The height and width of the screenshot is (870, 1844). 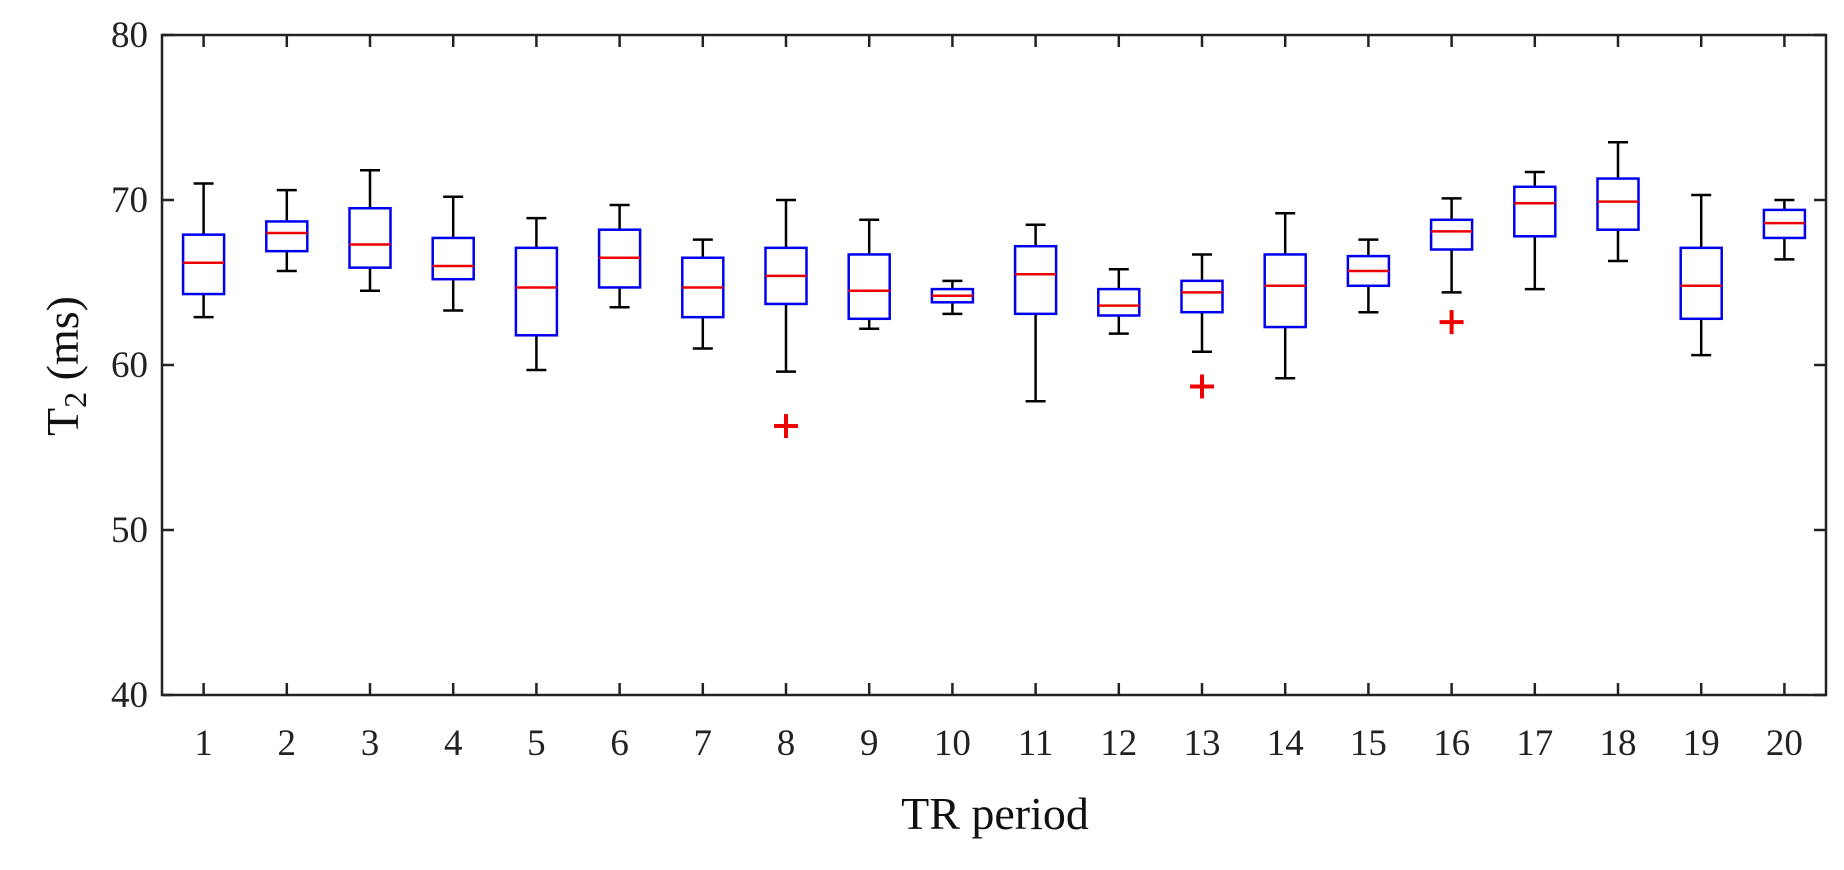 I want to click on x-tick-label: 6, so click(x=619, y=743).